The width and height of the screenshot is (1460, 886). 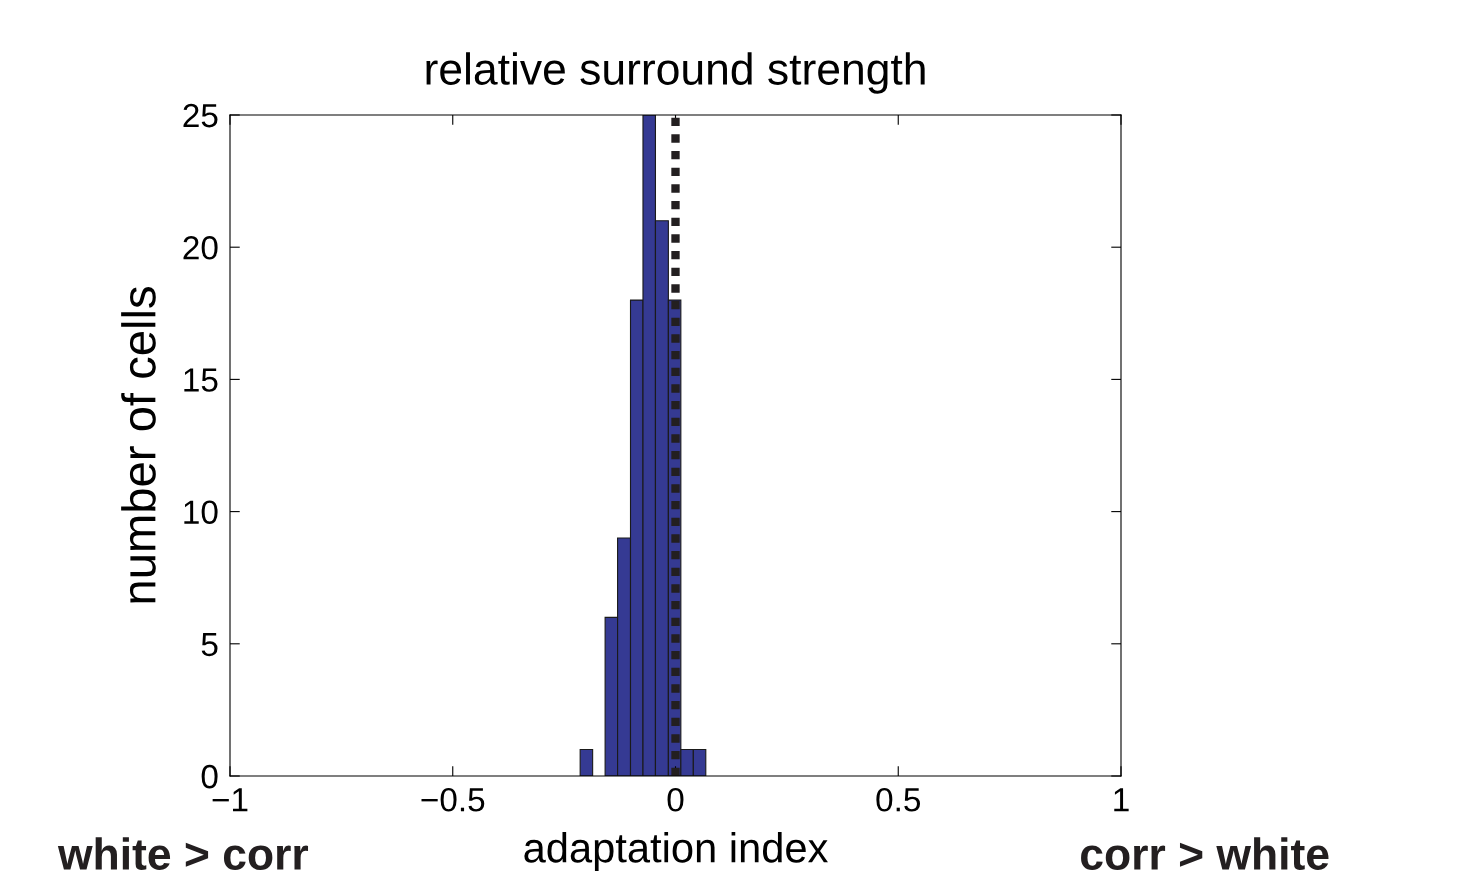 I want to click on y-tick-label: 5, so click(x=209, y=644).